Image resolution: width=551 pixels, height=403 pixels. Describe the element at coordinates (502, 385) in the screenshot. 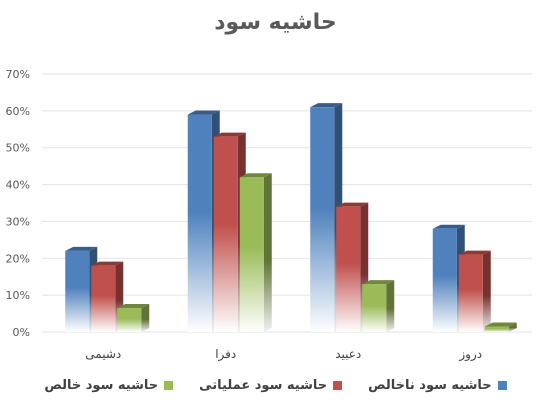

I see `legend-swatch-gross` at that location.